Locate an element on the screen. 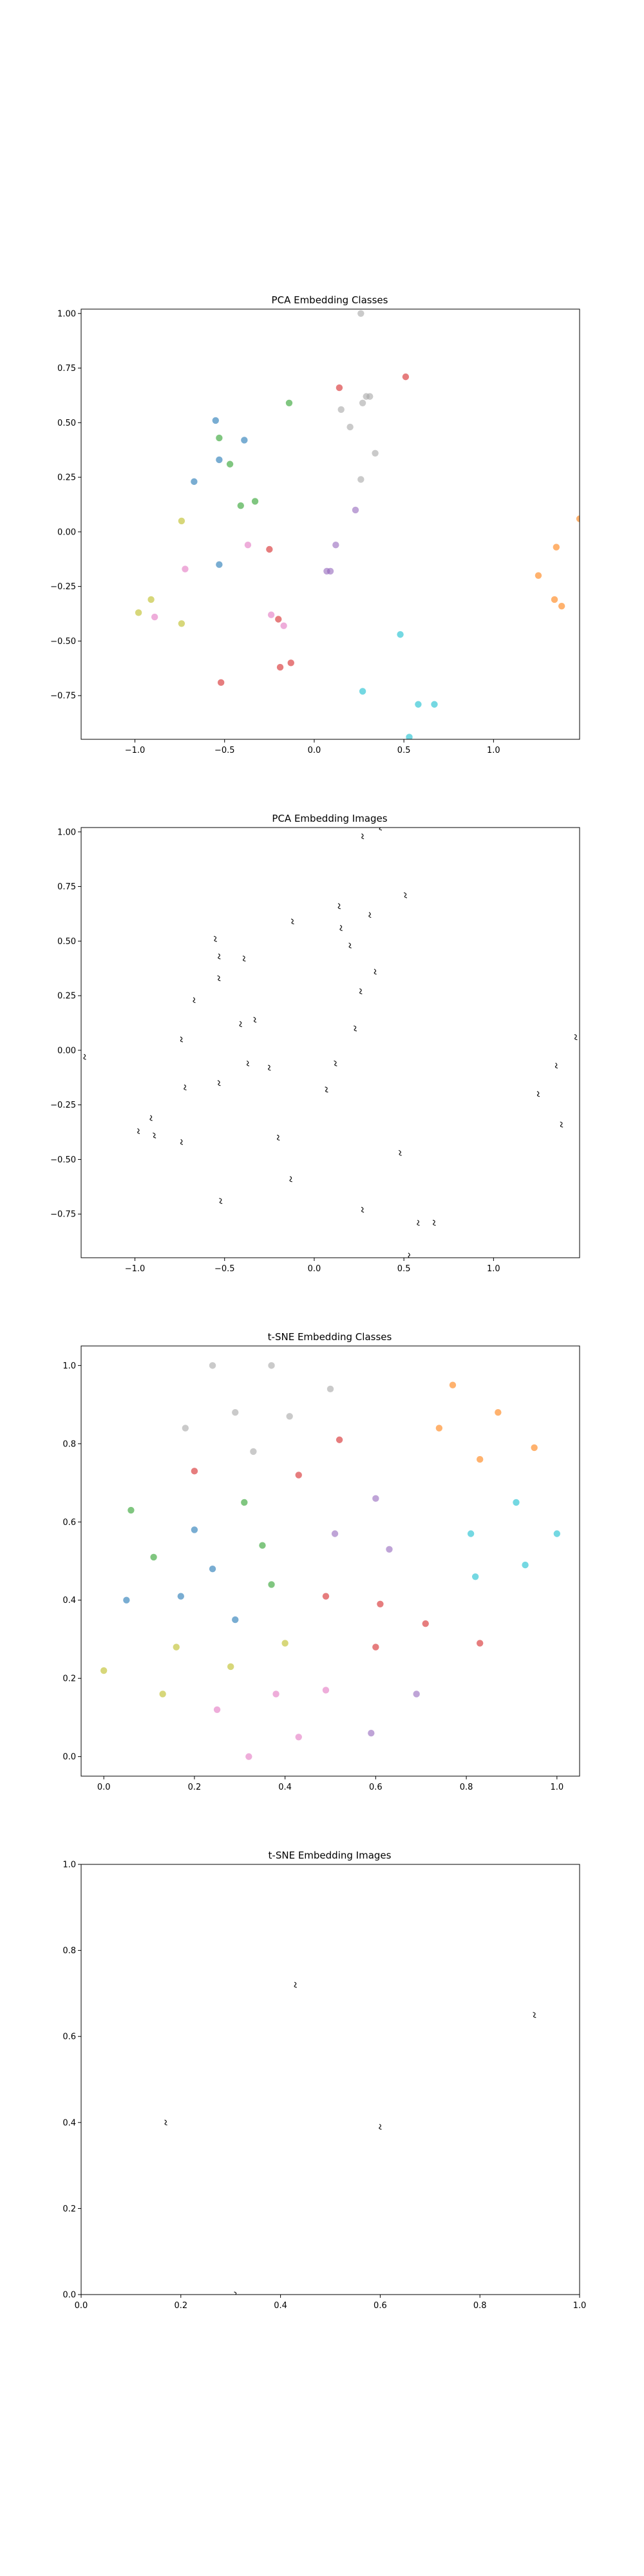  x-tick-label: 0.8 is located at coordinates (466, 1787).